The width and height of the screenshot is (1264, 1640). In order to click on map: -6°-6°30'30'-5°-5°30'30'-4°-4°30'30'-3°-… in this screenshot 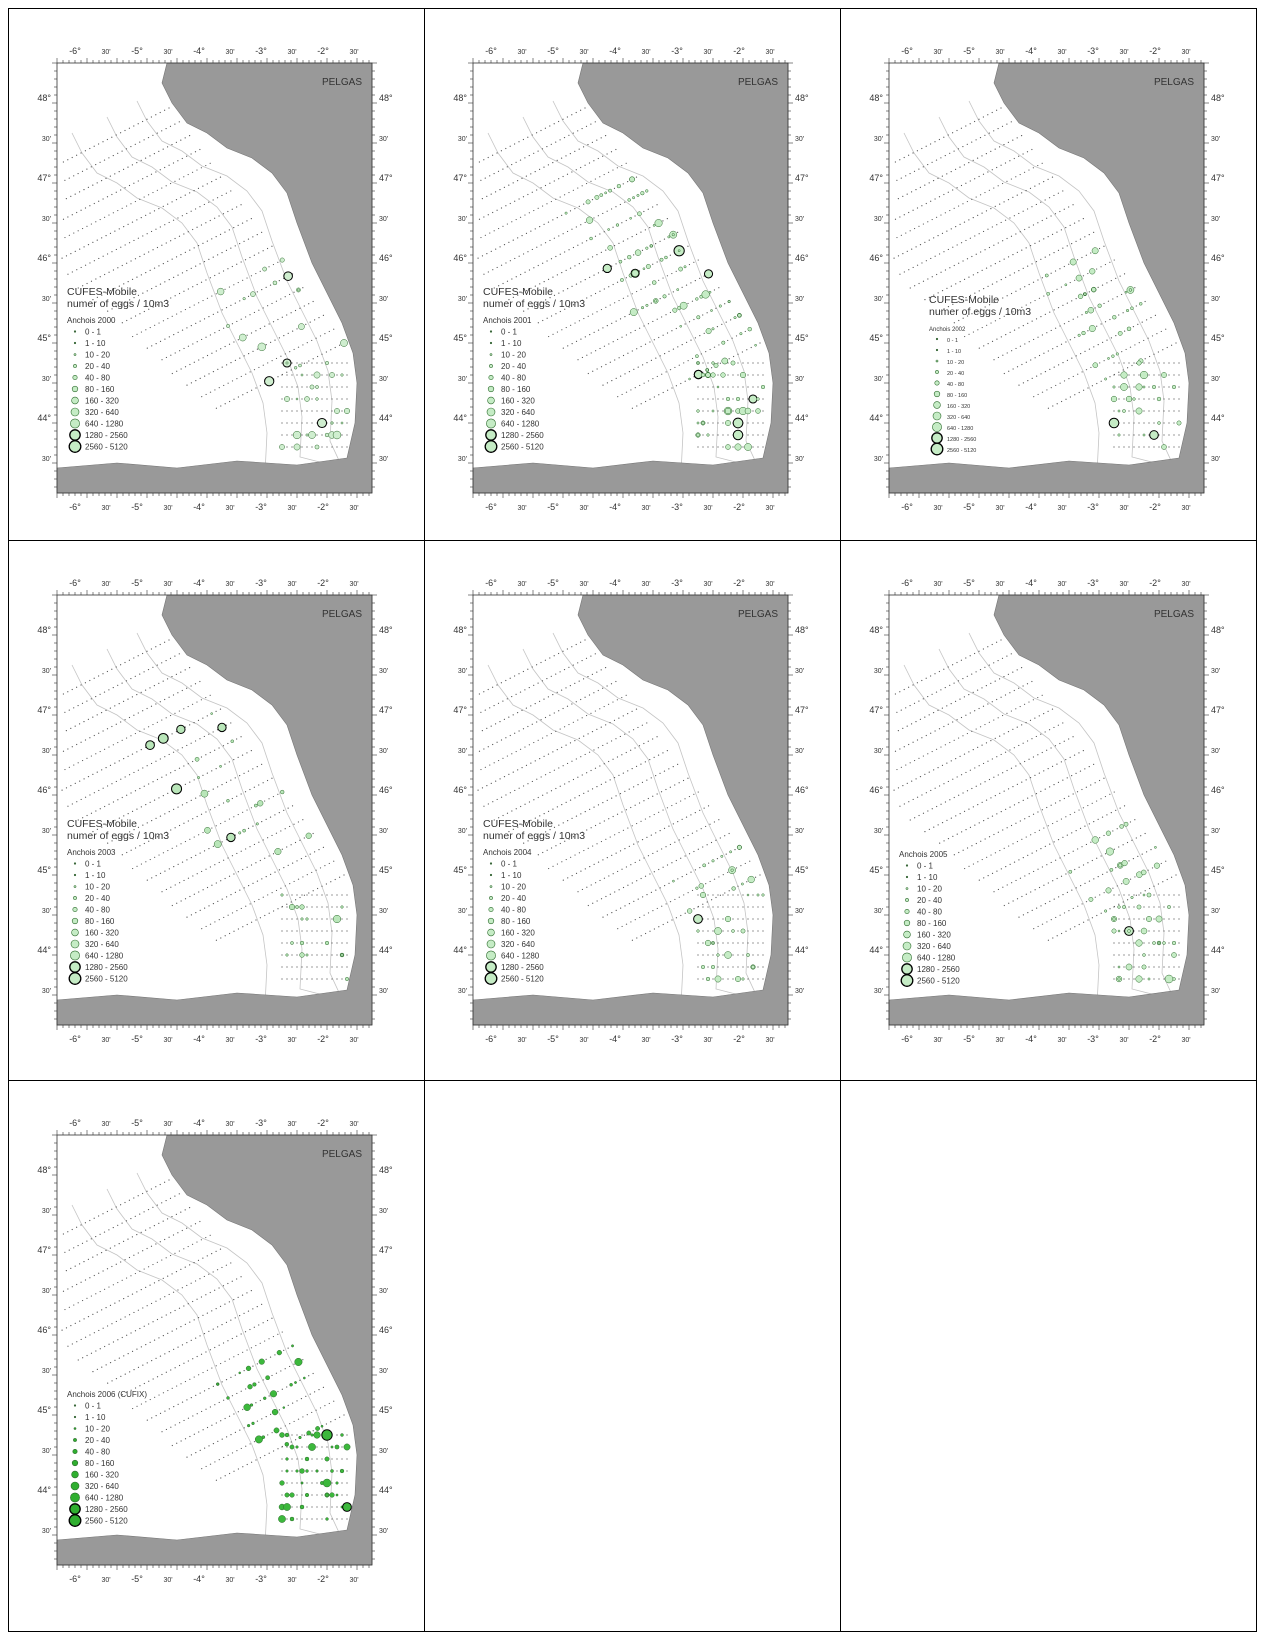, I will do `click(1047, 279)`.